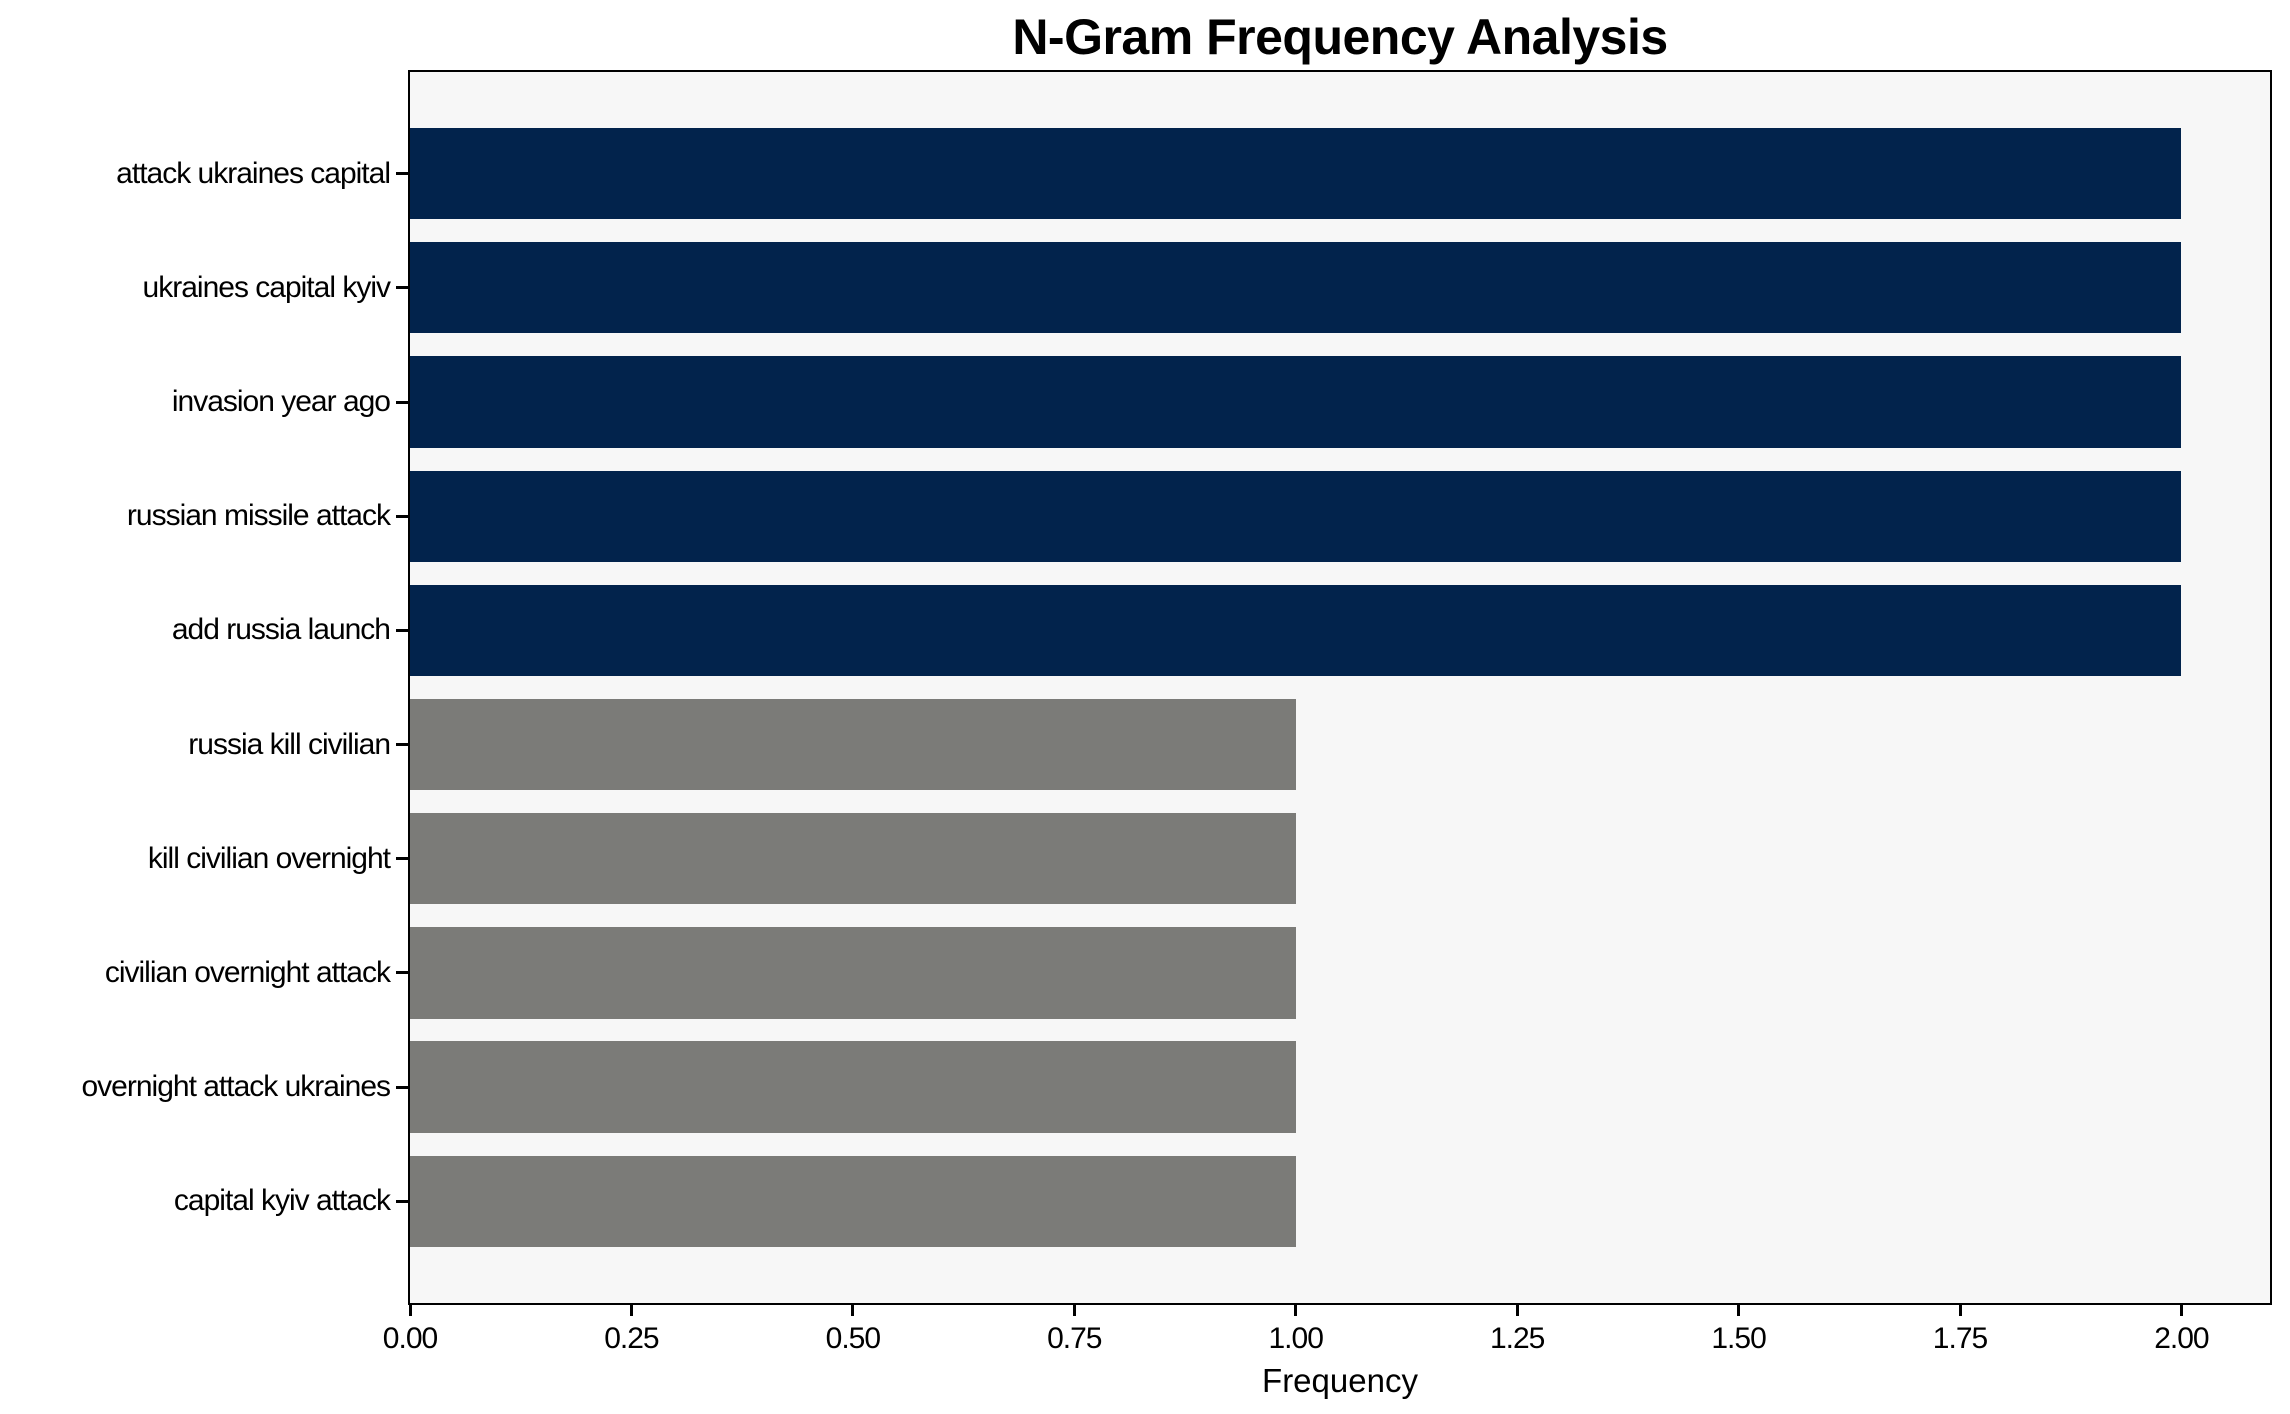 The image size is (2290, 1414). I want to click on bar-civilian-overnight-attack, so click(853, 973).